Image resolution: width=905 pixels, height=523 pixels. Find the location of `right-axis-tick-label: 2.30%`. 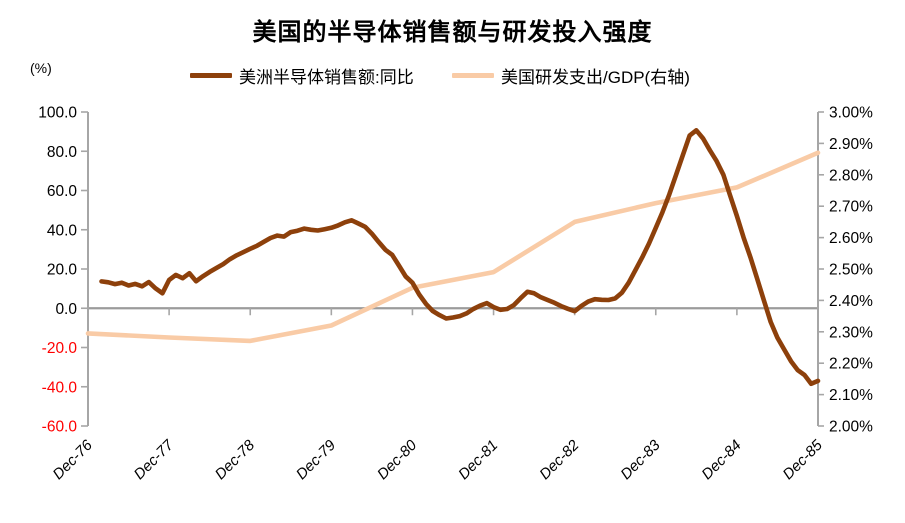

right-axis-tick-label: 2.30% is located at coordinates (851, 332).